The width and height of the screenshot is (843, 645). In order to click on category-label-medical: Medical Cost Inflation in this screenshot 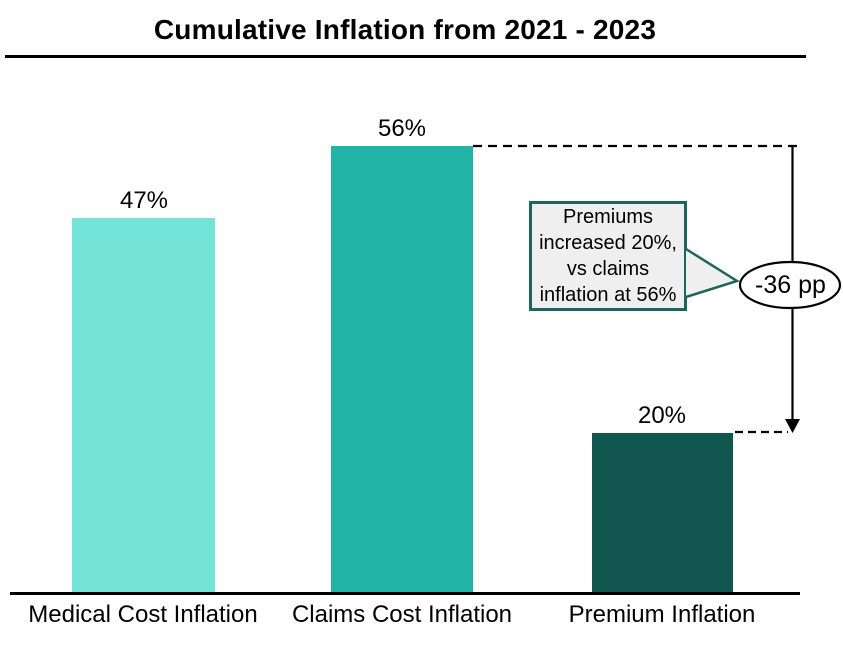, I will do `click(143, 614)`.